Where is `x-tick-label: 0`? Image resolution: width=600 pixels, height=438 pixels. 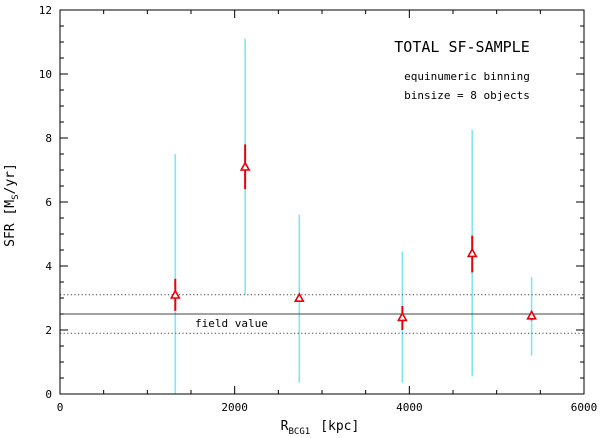
x-tick-label: 0 is located at coordinates (60, 407).